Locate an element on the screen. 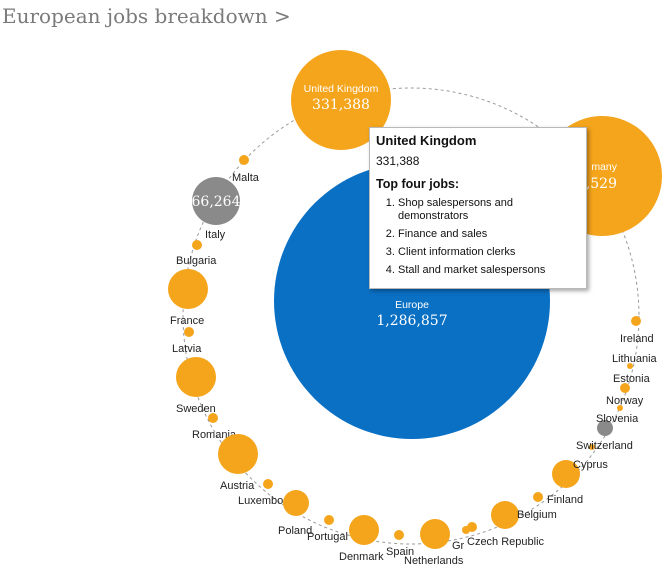 This screenshot has height=572, width=670. bubble-belgium is located at coordinates (505, 515).